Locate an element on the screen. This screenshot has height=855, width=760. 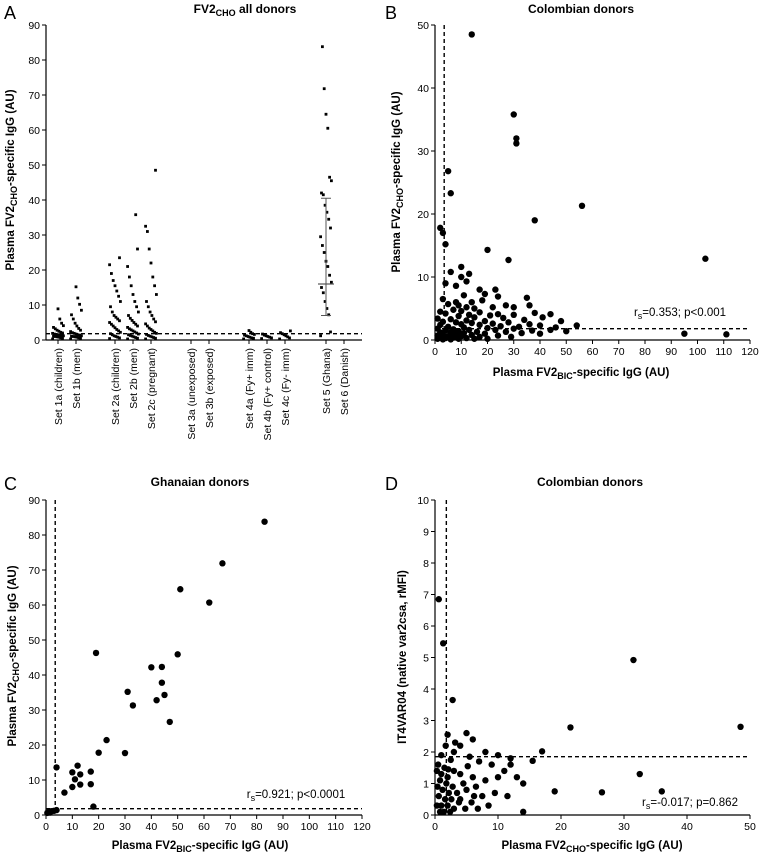
panel-b-x-tick-label: 80 is located at coordinates (645, 352).